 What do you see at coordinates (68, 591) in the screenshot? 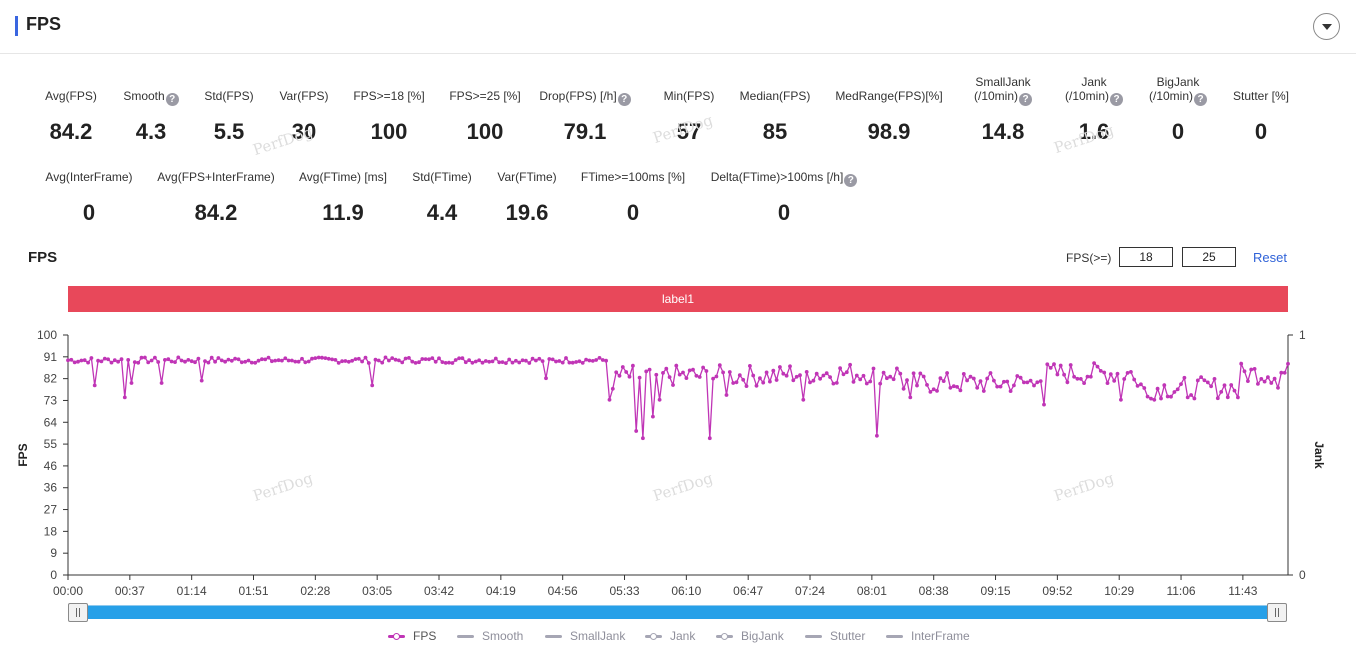
I see `x-tick-label: 00:00` at bounding box center [68, 591].